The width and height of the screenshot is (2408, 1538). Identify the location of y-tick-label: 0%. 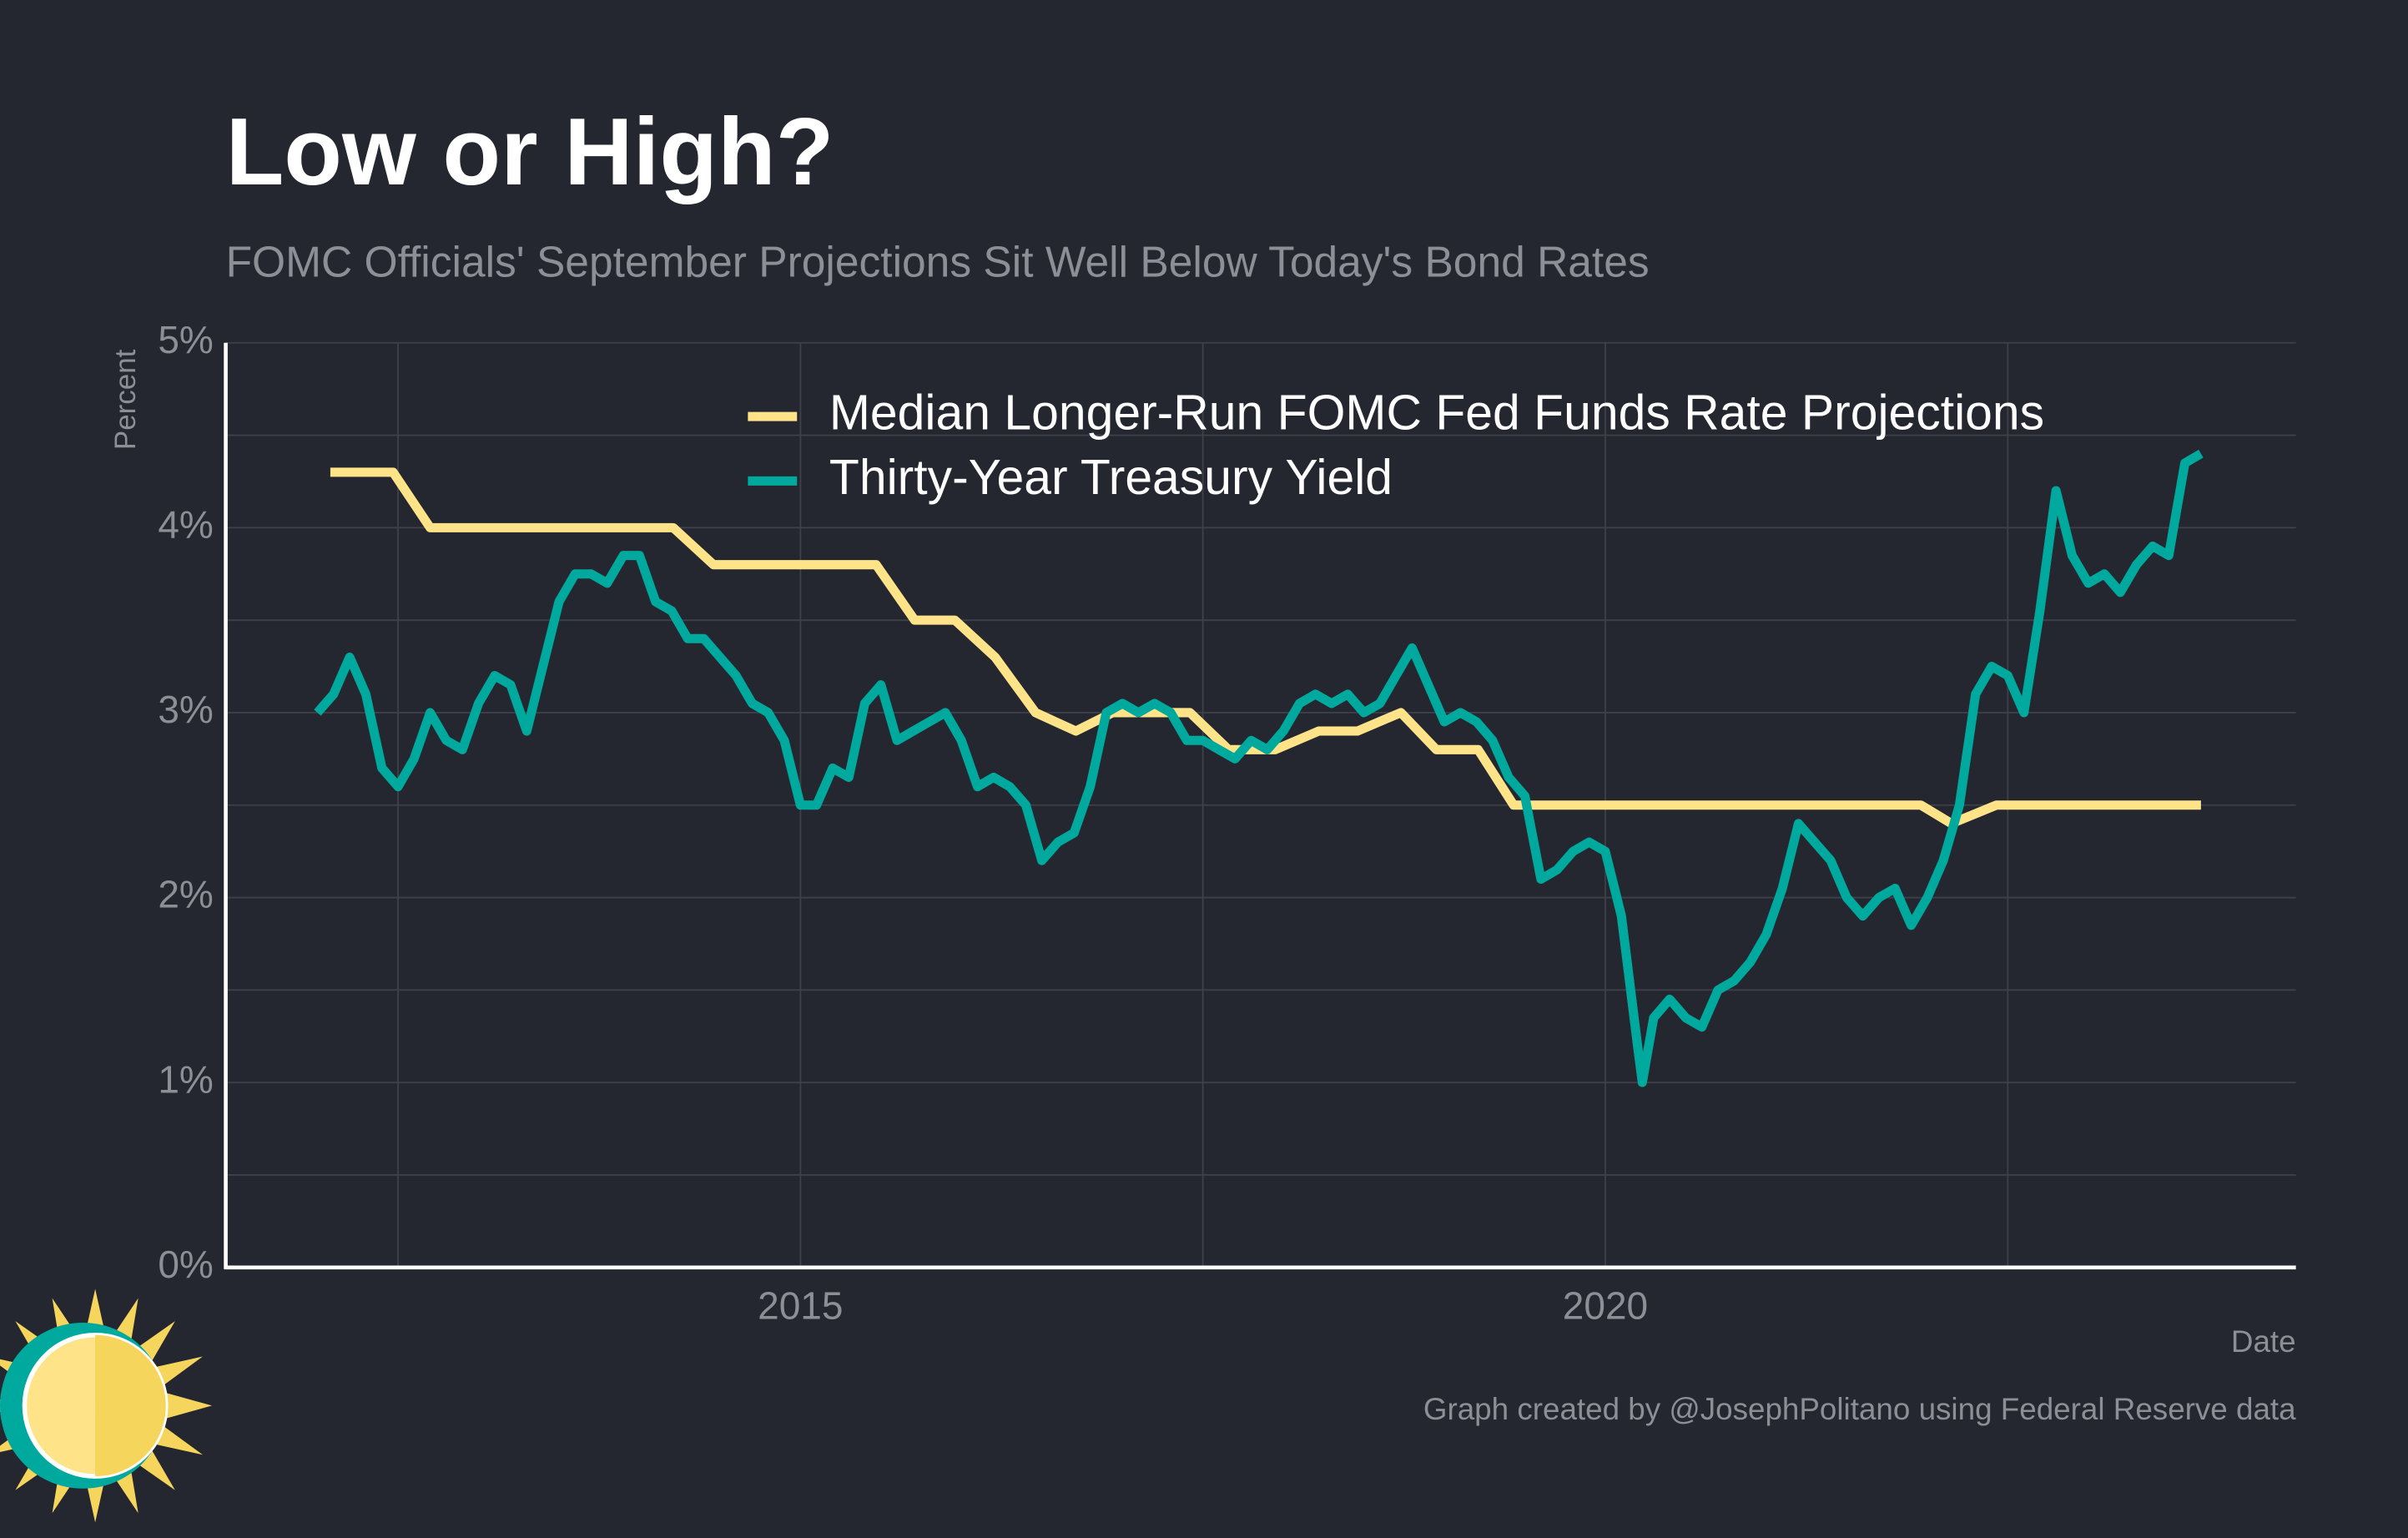
(185, 1264).